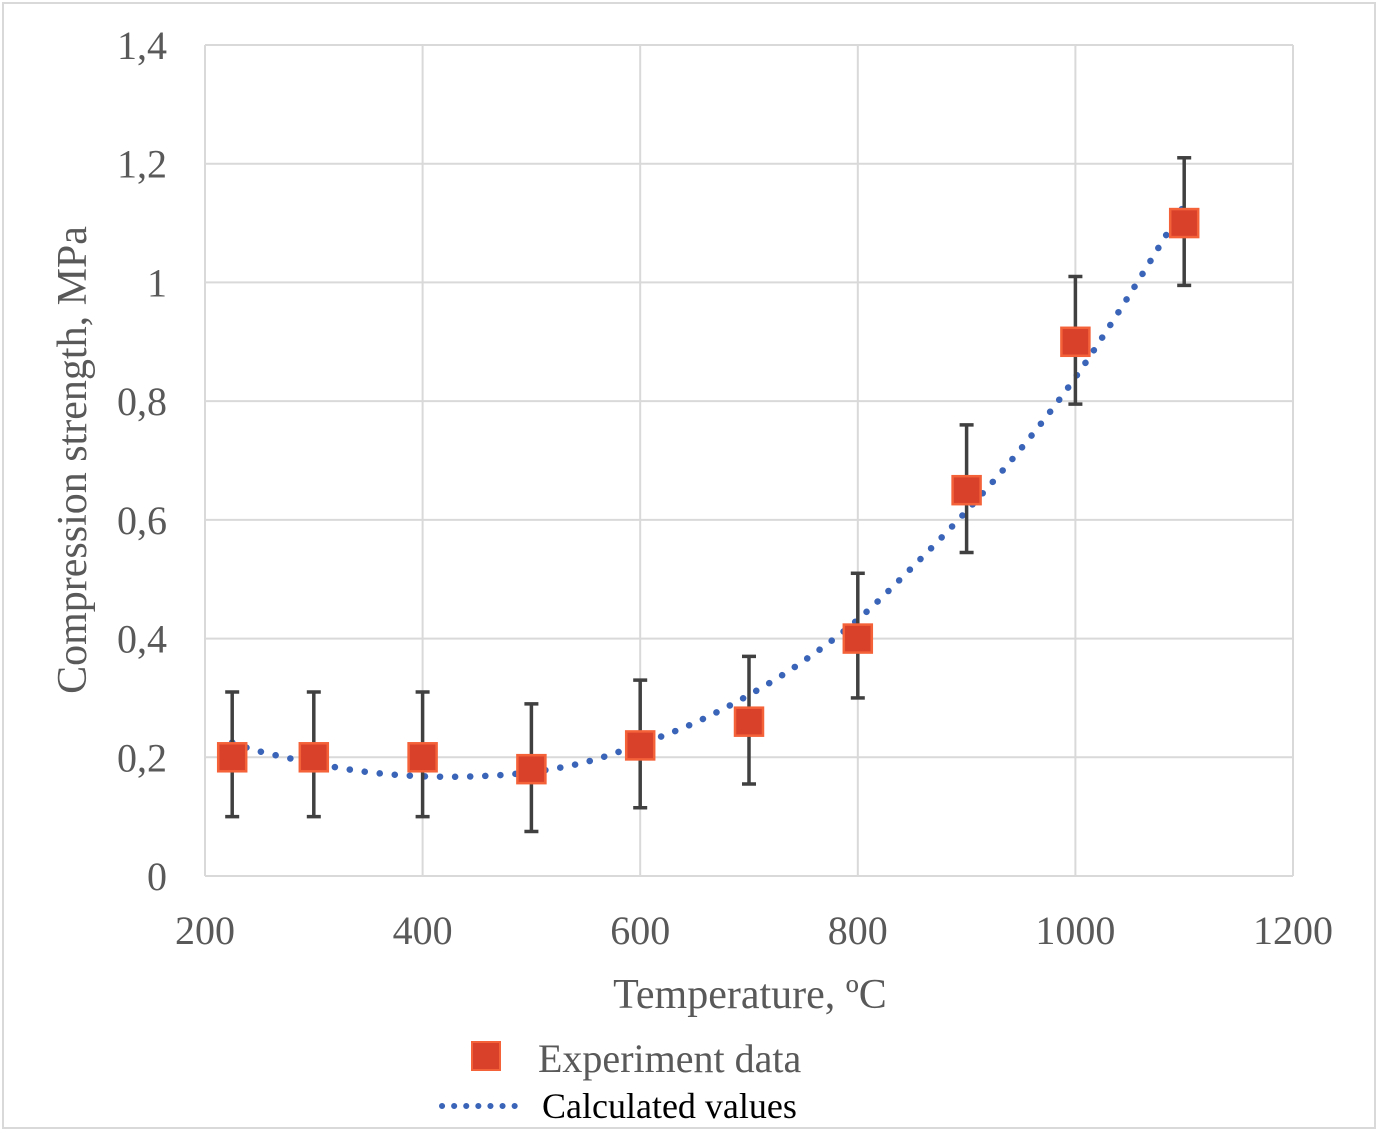 Image resolution: width=1380 pixels, height=1133 pixels. I want to click on legend-label-experiment: Experiment data, so click(669, 1058).